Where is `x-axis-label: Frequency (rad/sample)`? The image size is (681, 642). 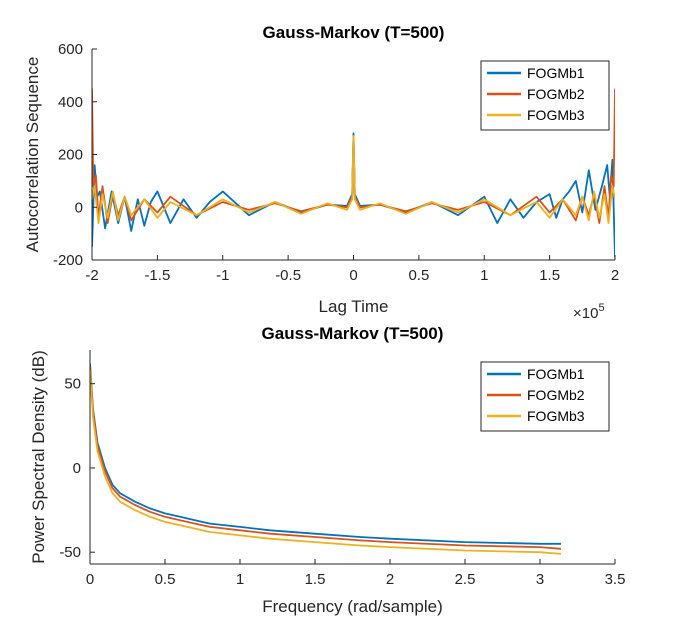
x-axis-label: Frequency (rad/sample) is located at coordinates (352, 606).